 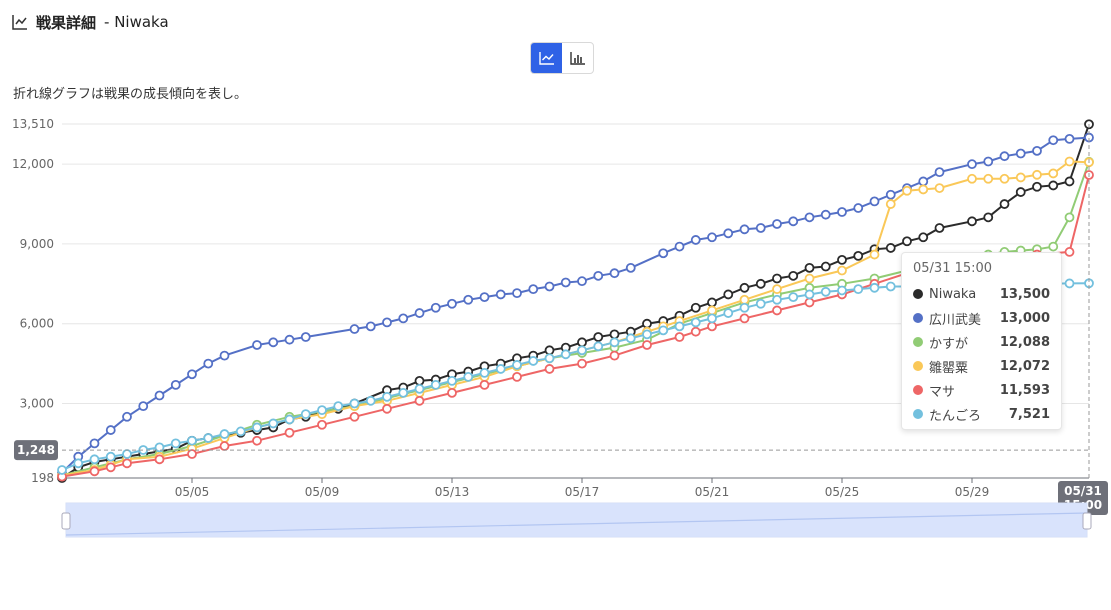 What do you see at coordinates (1024, 342) in the screenshot?
I see `tooltip-series-value: 12,088` at bounding box center [1024, 342].